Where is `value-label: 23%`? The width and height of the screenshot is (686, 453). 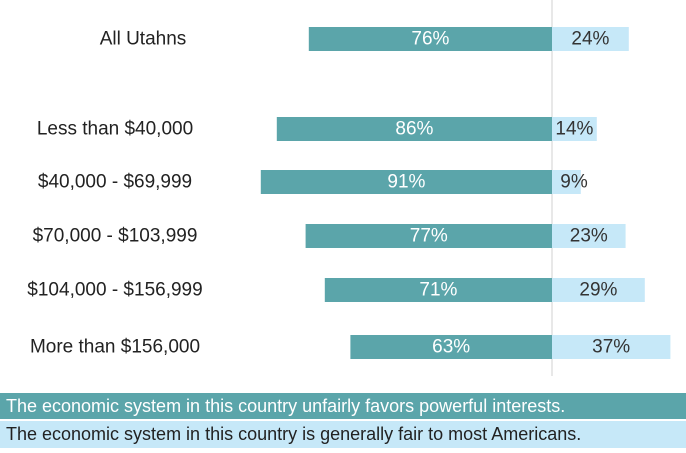 value-label: 23% is located at coordinates (589, 236).